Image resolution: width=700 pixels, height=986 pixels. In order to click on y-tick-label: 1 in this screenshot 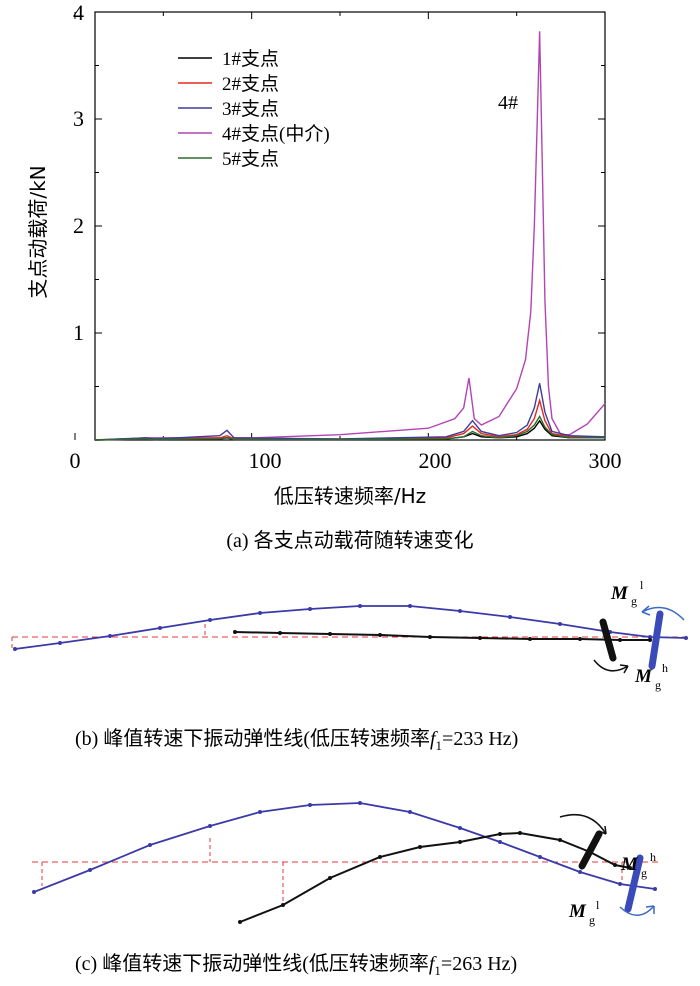, I will do `click(78, 332)`.